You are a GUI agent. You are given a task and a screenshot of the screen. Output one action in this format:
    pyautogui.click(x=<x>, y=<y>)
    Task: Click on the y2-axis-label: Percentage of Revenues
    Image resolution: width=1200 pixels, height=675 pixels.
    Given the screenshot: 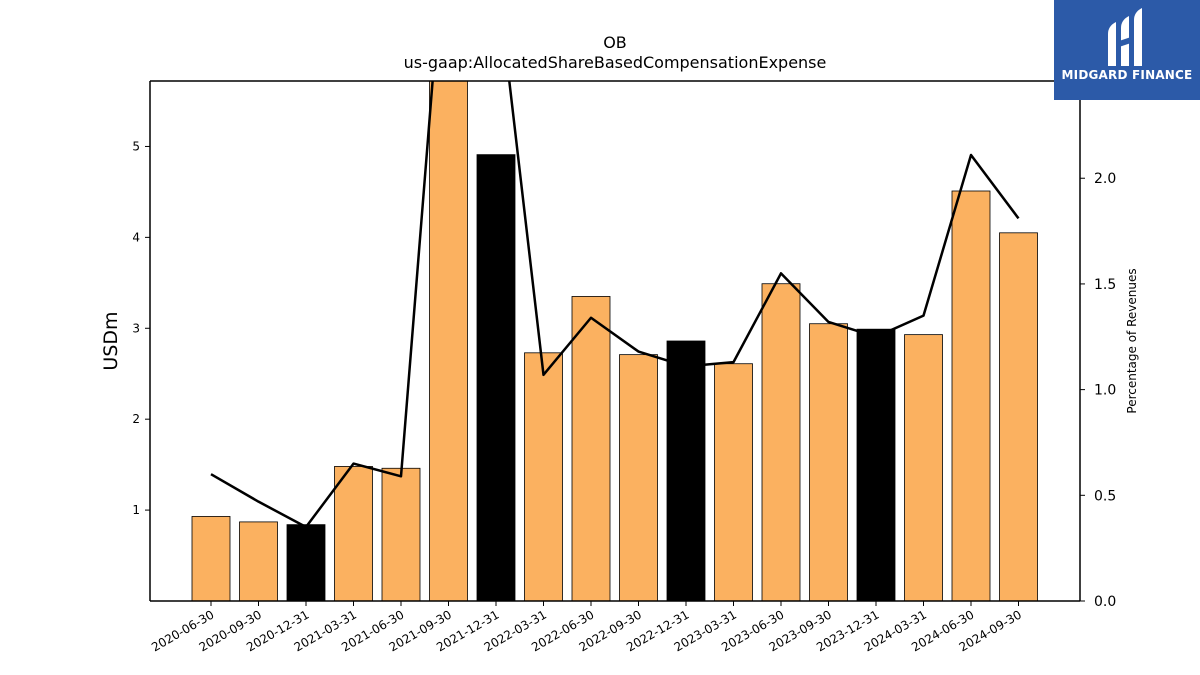 What is the action you would take?
    pyautogui.click(x=1132, y=340)
    